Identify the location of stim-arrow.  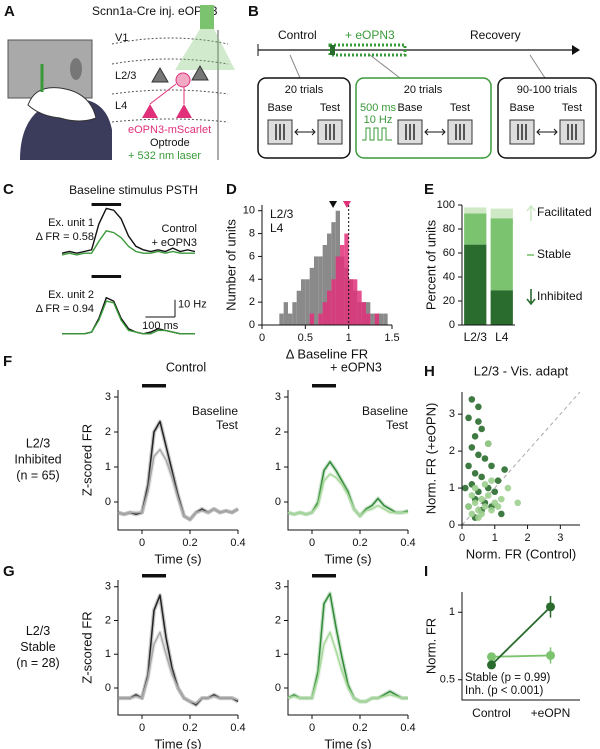
(435, 132).